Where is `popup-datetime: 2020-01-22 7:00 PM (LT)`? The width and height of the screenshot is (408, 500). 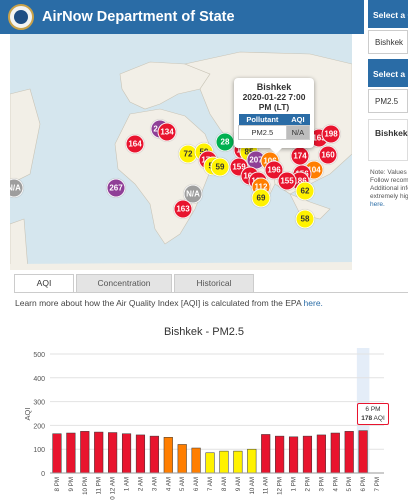
popup-datetime: 2020-01-22 7:00 PM (LT) is located at coordinates (274, 102).